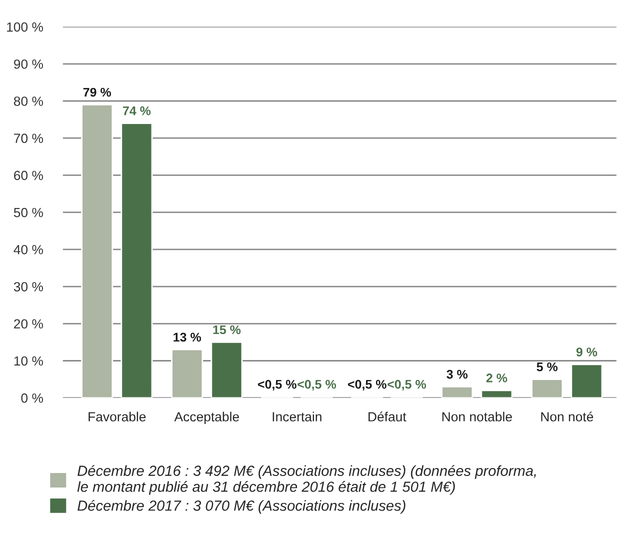 The width and height of the screenshot is (629, 558). Describe the element at coordinates (227, 329) in the screenshot. I see `data-label: 15 %` at that location.